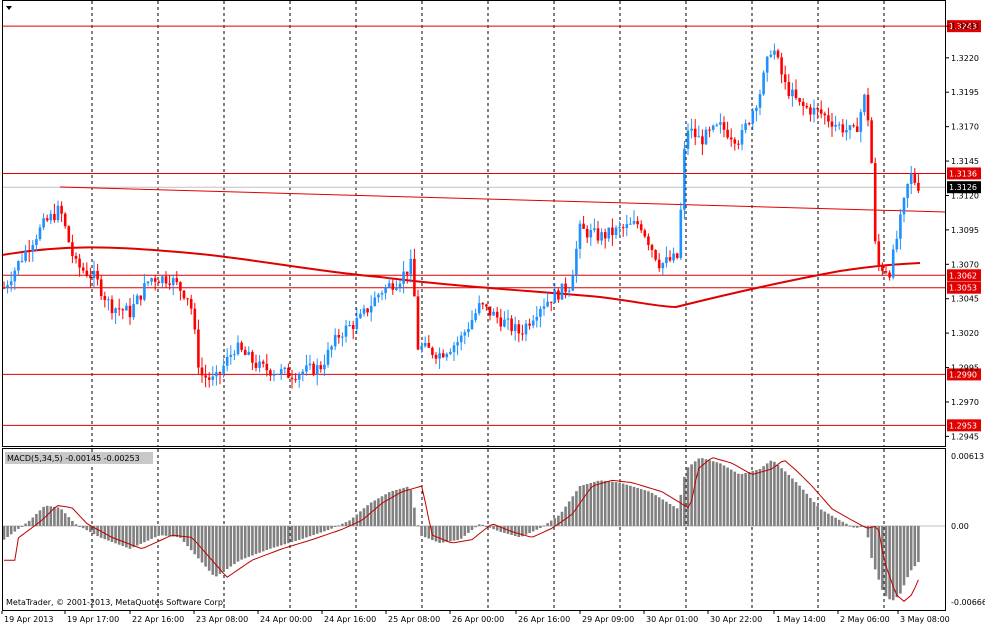 The height and width of the screenshot is (627, 985). What do you see at coordinates (608, 619) in the screenshot?
I see `x-tick-label: 29 Apr 09:00` at bounding box center [608, 619].